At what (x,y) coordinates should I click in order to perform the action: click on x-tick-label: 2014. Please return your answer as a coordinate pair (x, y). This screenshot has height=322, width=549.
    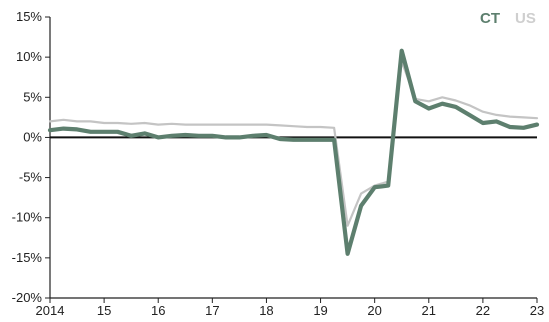
    Looking at the image, I should click on (50, 310).